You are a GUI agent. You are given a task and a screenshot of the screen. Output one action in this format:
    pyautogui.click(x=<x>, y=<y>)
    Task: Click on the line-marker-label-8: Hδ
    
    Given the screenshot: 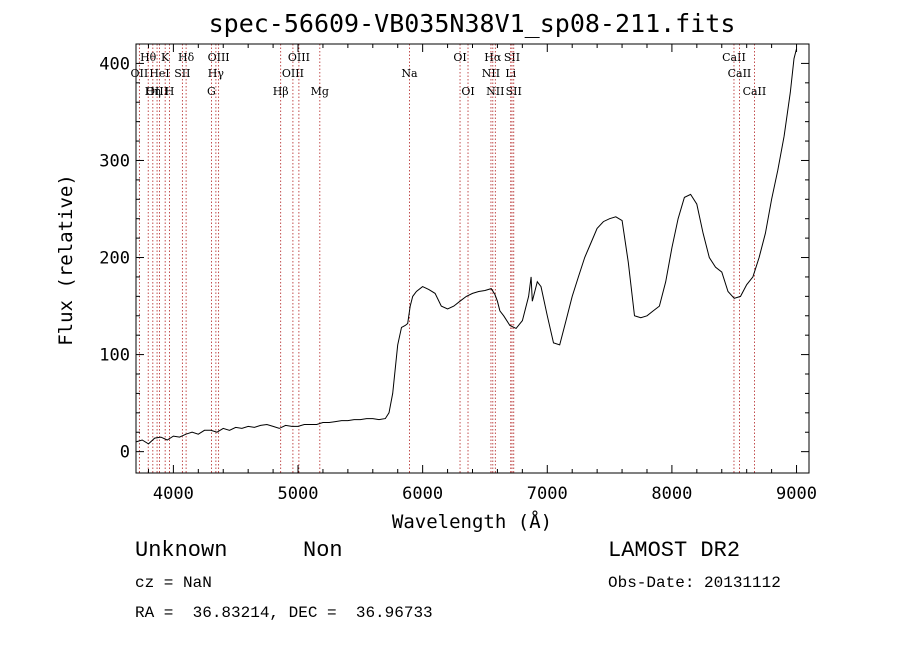 What is the action you would take?
    pyautogui.click(x=186, y=57)
    